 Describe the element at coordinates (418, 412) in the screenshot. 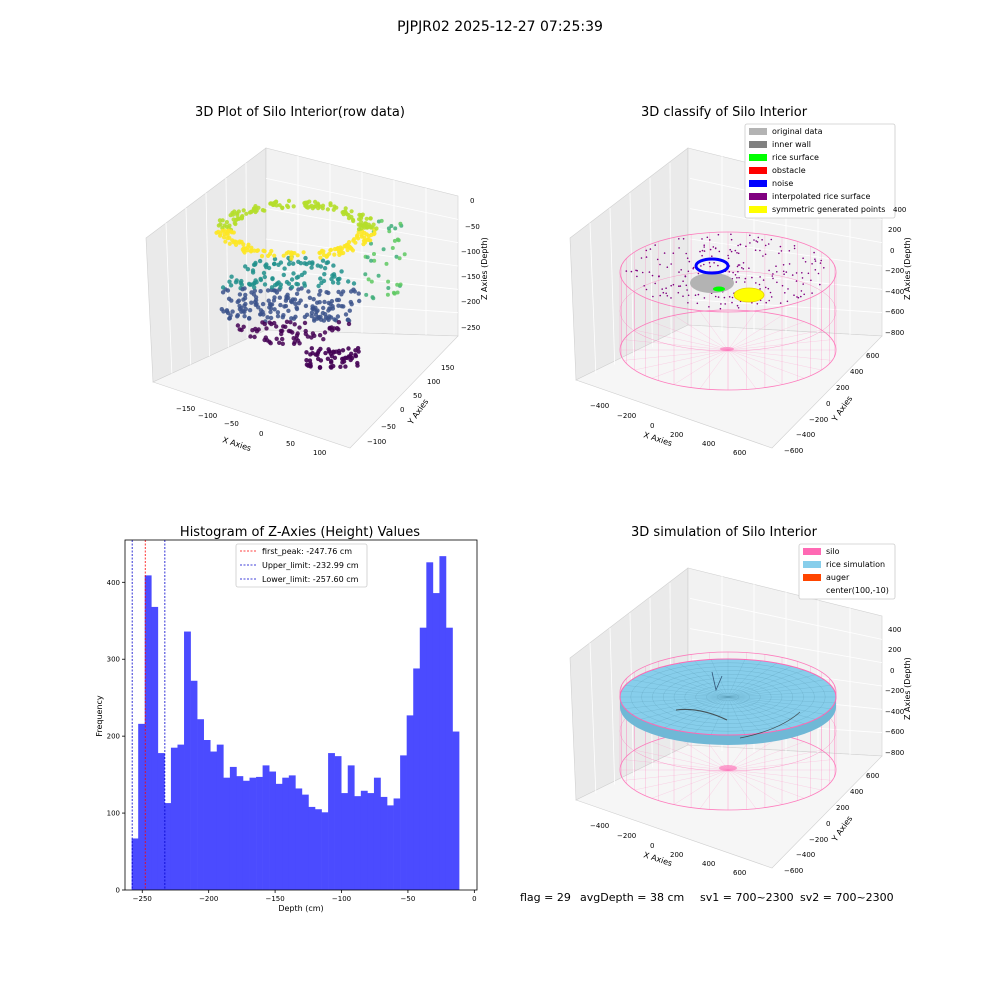

I see `raw-y-axis-label: Y Axies` at that location.